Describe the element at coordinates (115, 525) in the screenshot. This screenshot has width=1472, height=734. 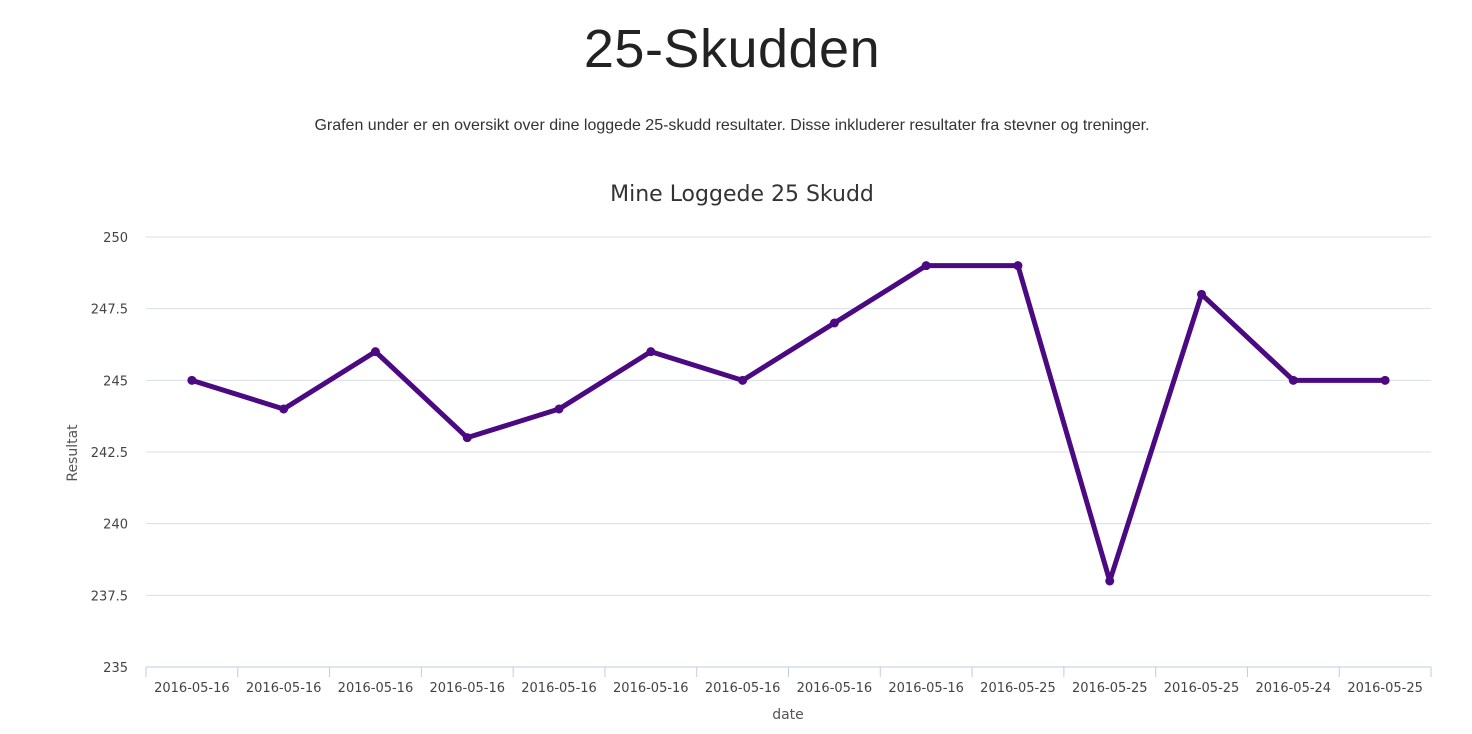
I see `y-tick-label: 240` at that location.